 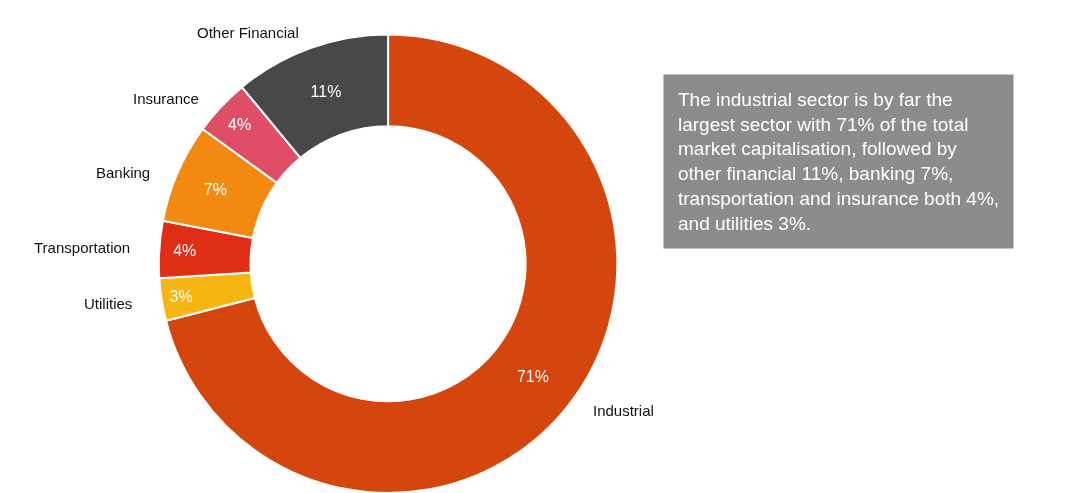 I want to click on data-label: 71%, so click(x=533, y=376).